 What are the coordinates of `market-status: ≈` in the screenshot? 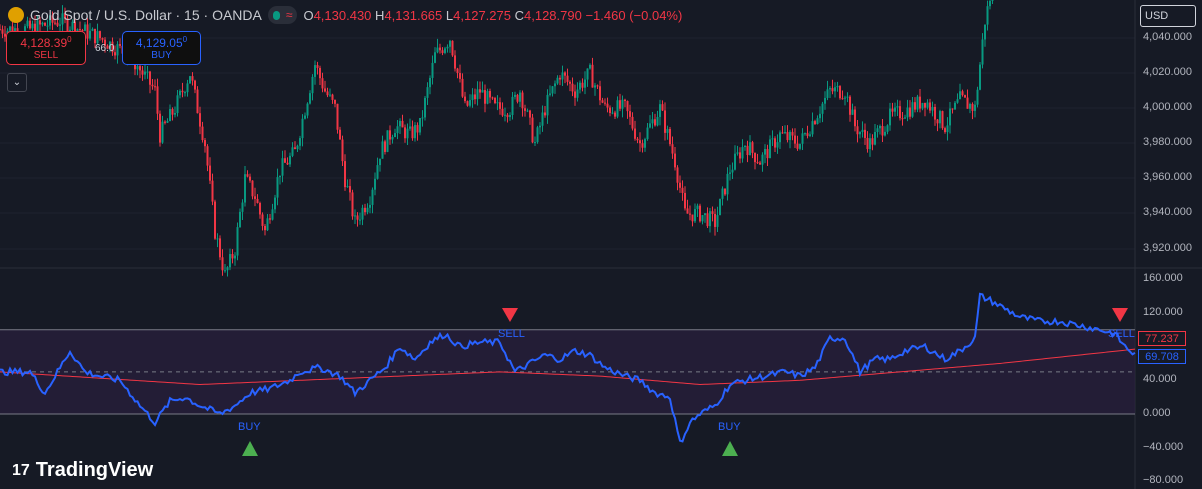 It's located at (282, 15).